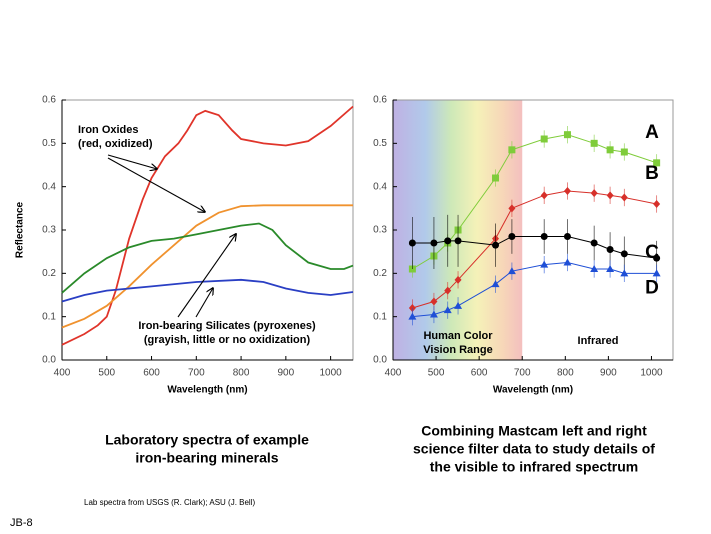 The image size is (711, 534). I want to click on series-label: B, so click(652, 173).